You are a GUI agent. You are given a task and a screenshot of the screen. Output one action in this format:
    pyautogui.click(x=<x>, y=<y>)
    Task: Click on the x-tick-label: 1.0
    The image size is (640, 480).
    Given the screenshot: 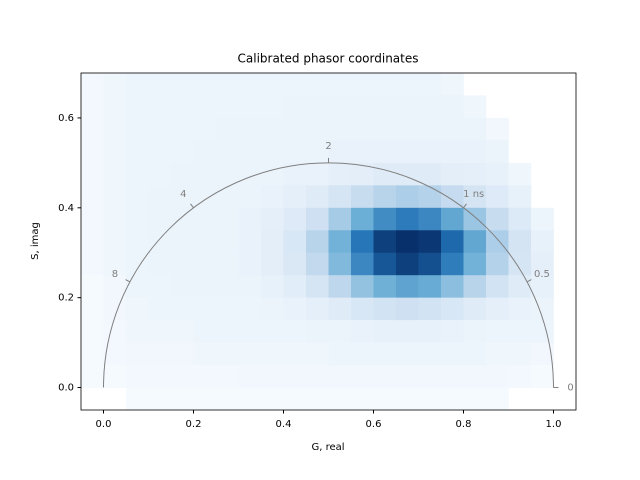 What is the action you would take?
    pyautogui.click(x=554, y=424)
    